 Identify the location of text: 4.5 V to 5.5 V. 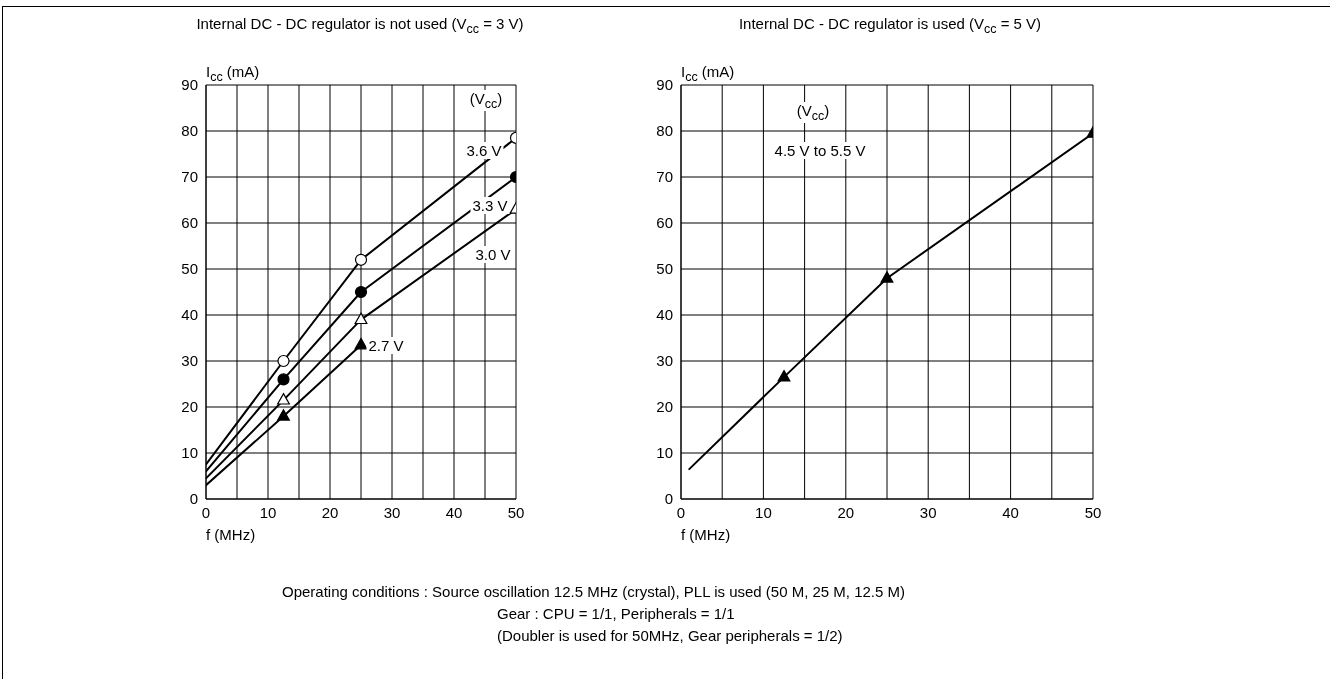
(820, 150).